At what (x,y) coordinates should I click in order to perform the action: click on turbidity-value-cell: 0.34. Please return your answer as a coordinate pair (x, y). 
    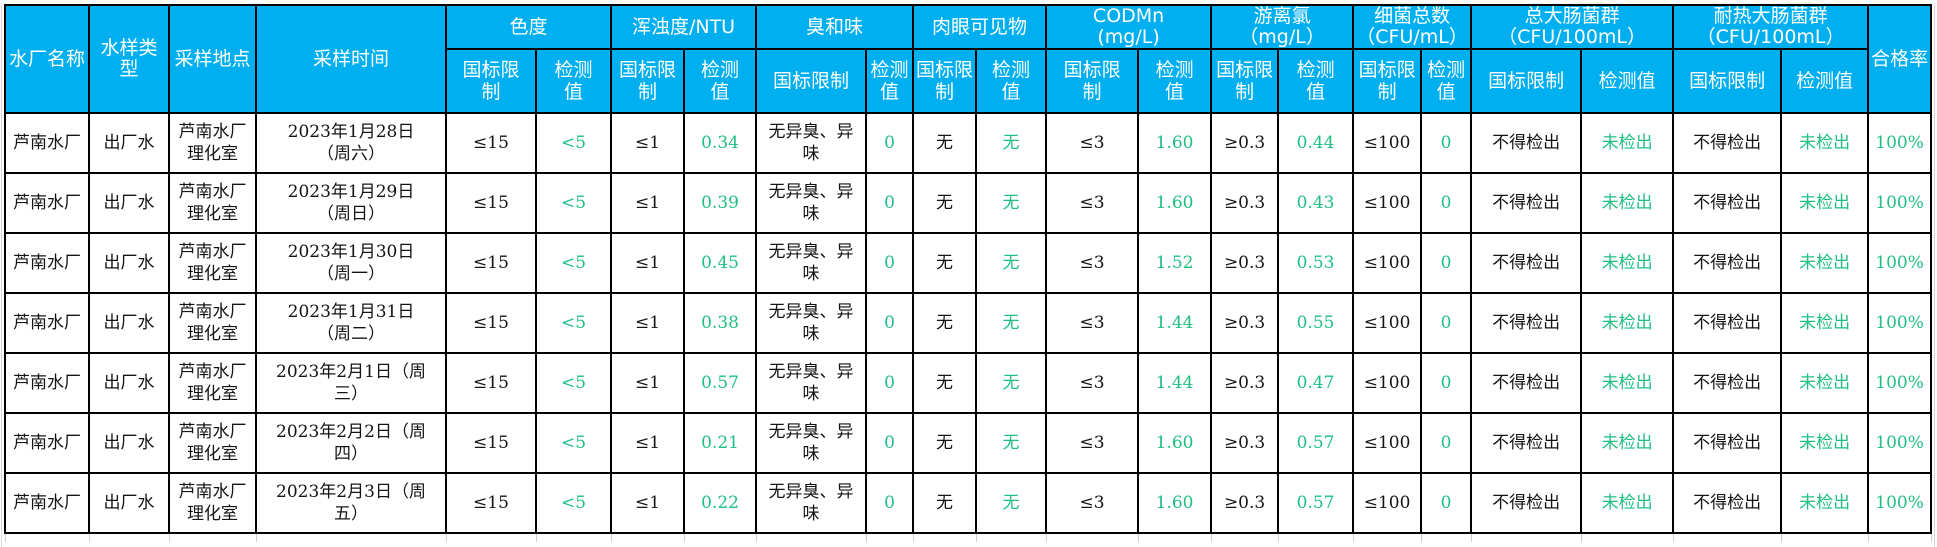
    Looking at the image, I should click on (720, 143).